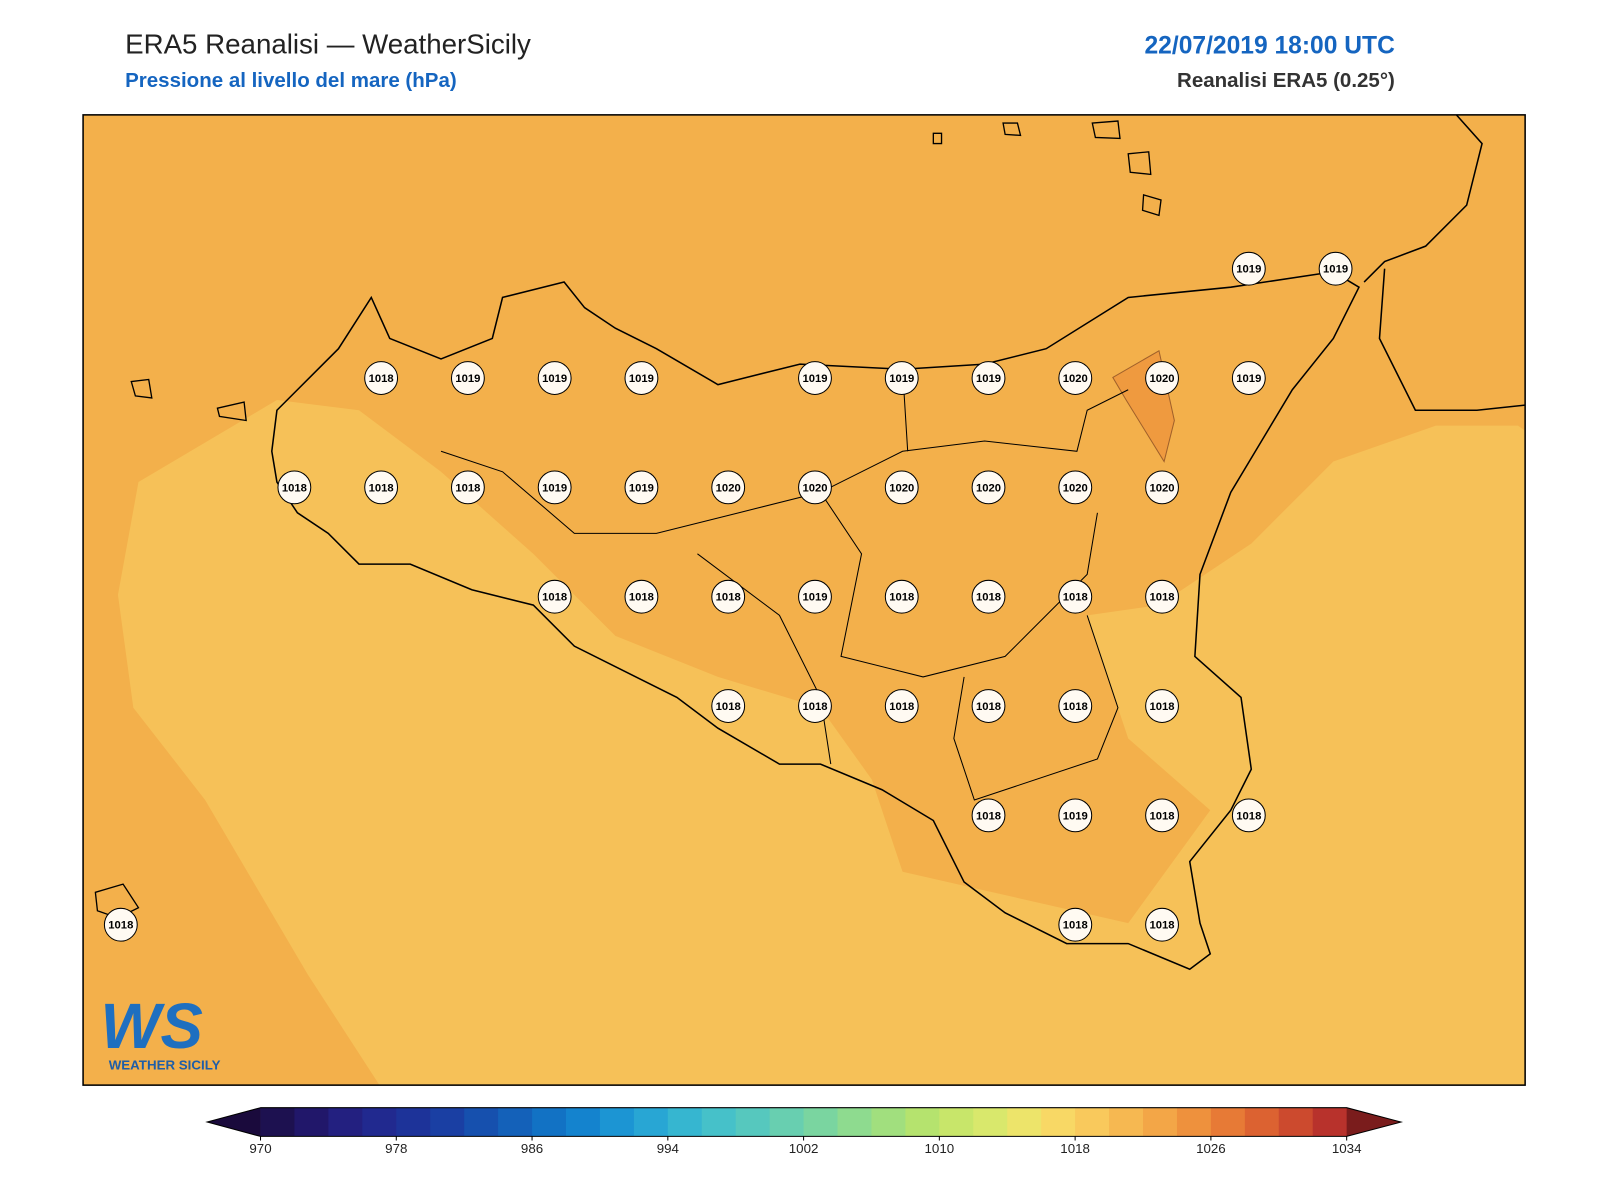 This screenshot has height=1200, width=1600. What do you see at coordinates (1347, 1148) in the screenshot?
I see `colorbar-tick-label: 1034` at bounding box center [1347, 1148].